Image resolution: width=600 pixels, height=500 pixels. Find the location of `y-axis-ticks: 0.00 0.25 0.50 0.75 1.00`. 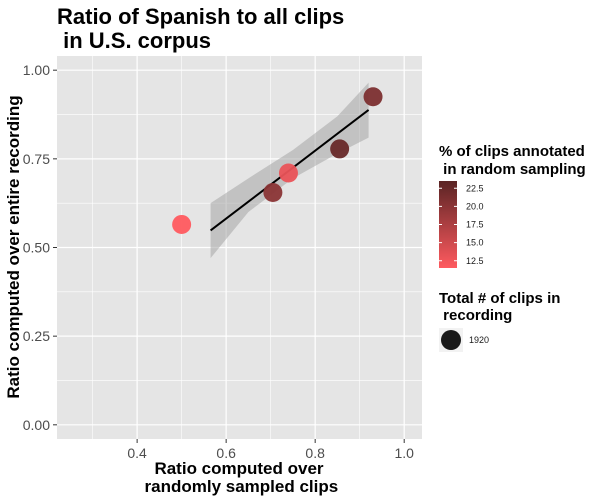

y-axis-ticks: 0.00 0.25 0.50 0.75 1.00 is located at coordinates (40, 247).